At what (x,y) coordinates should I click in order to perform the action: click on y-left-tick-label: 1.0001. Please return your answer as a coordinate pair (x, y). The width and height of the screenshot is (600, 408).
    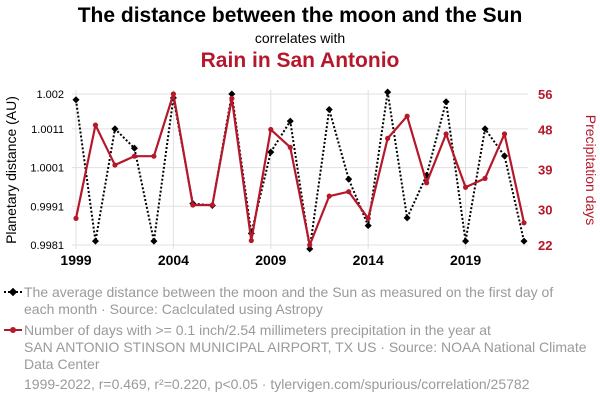
    Looking at the image, I should click on (47, 169).